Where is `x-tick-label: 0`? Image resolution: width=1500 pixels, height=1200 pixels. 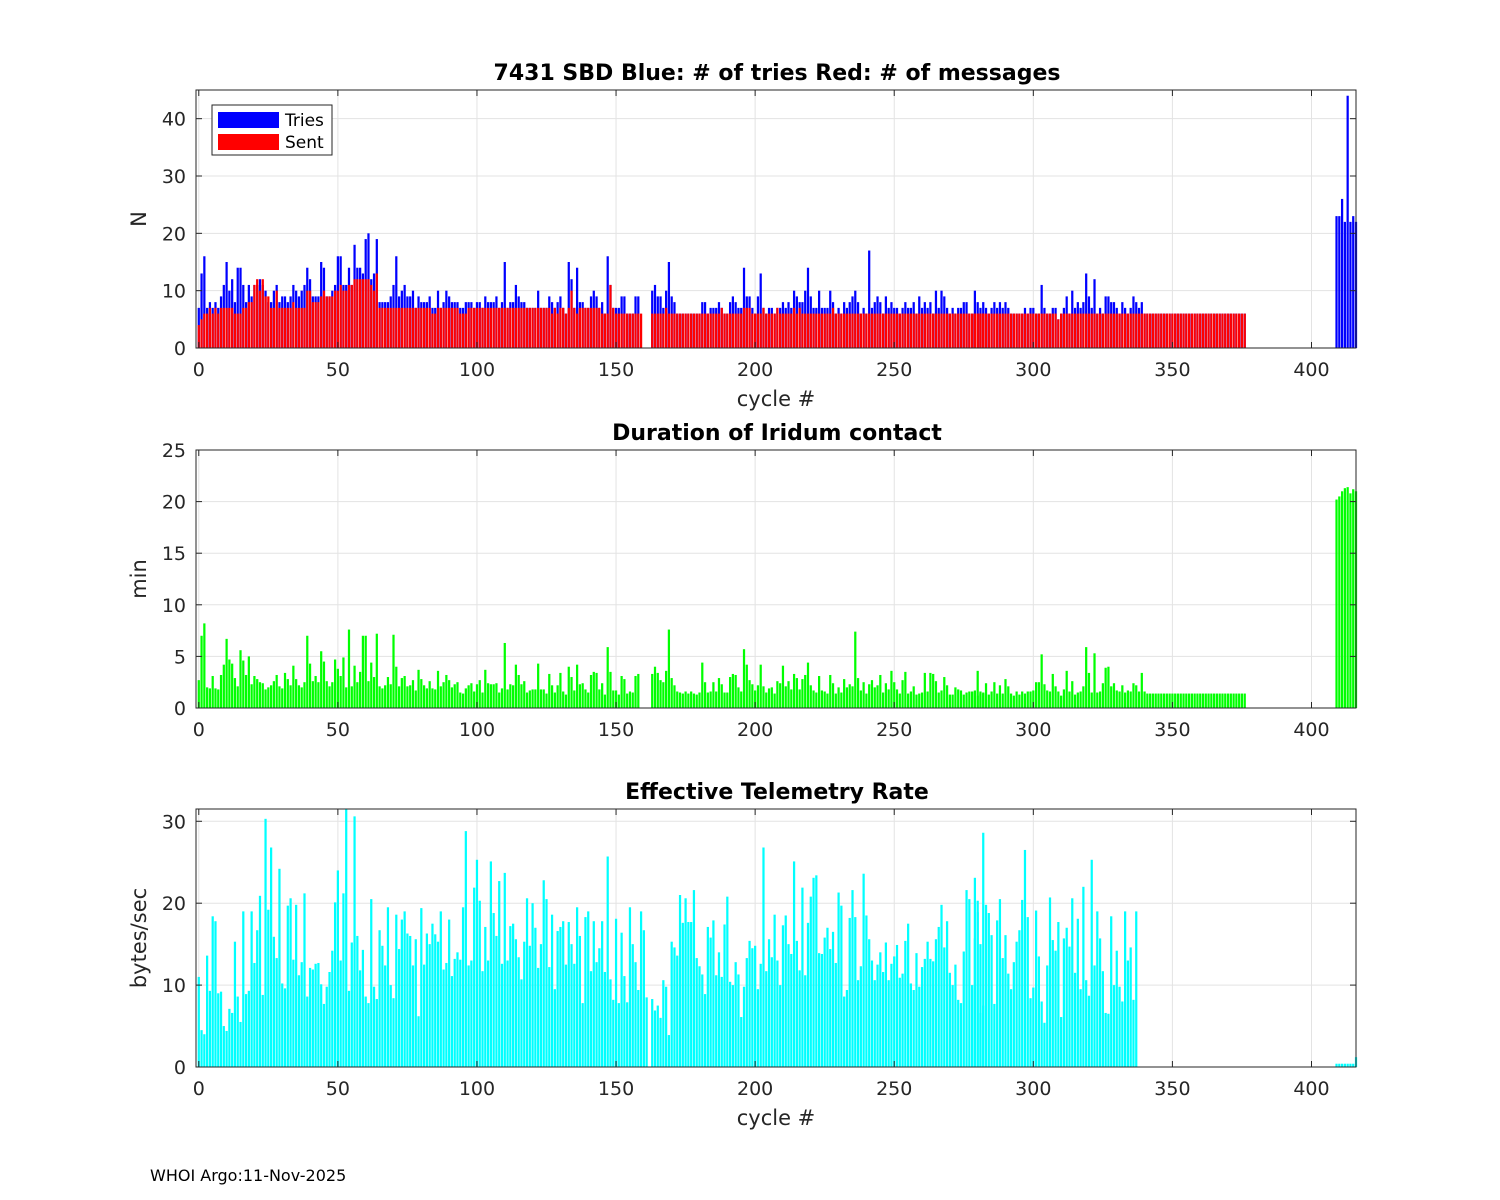
x-tick-label: 0 is located at coordinates (199, 730).